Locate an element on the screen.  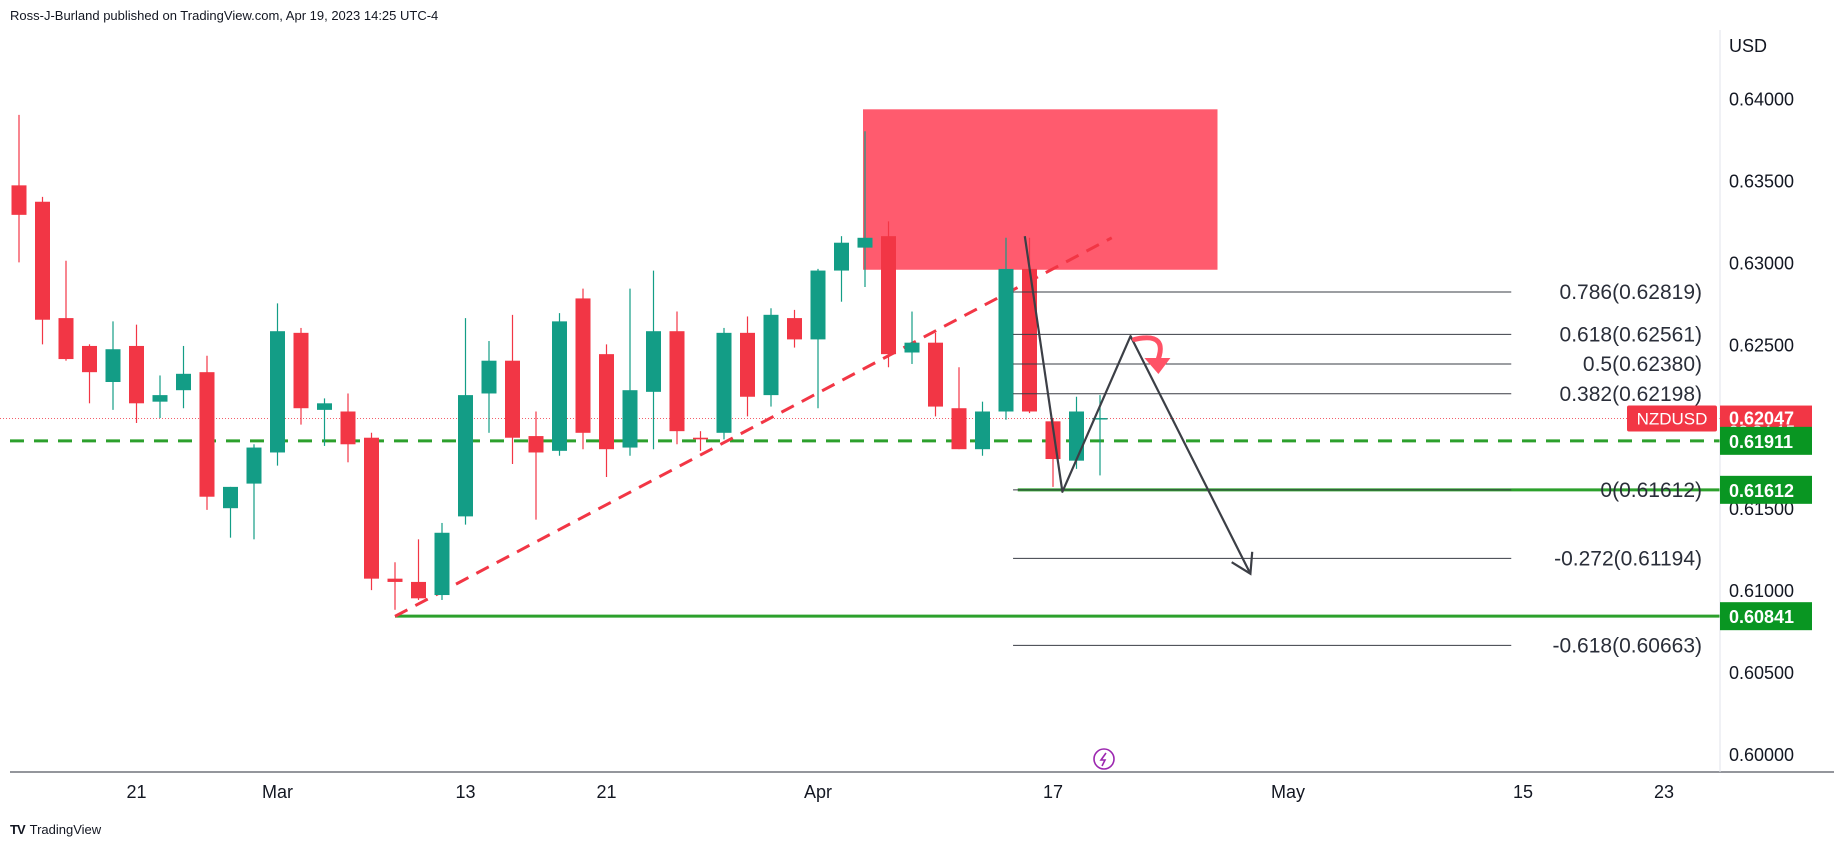
resistance-zone is located at coordinates (1040, 189).